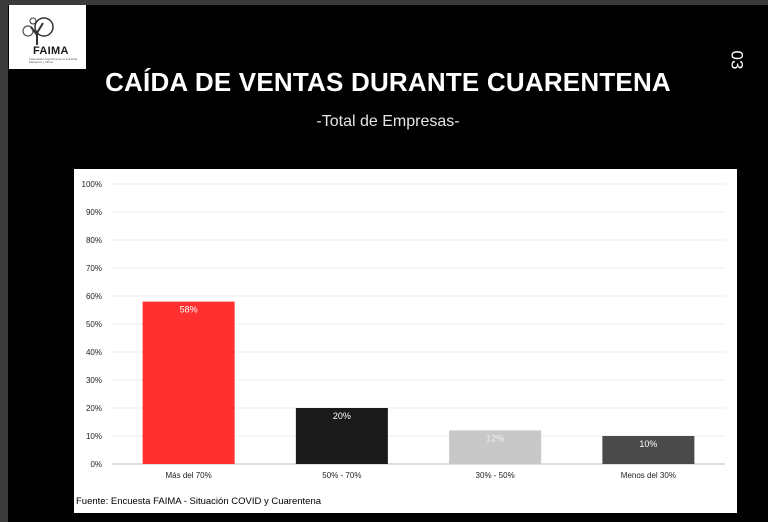 The height and width of the screenshot is (522, 768). Describe the element at coordinates (96, 464) in the screenshot. I see `y-tick-label: 0%` at that location.